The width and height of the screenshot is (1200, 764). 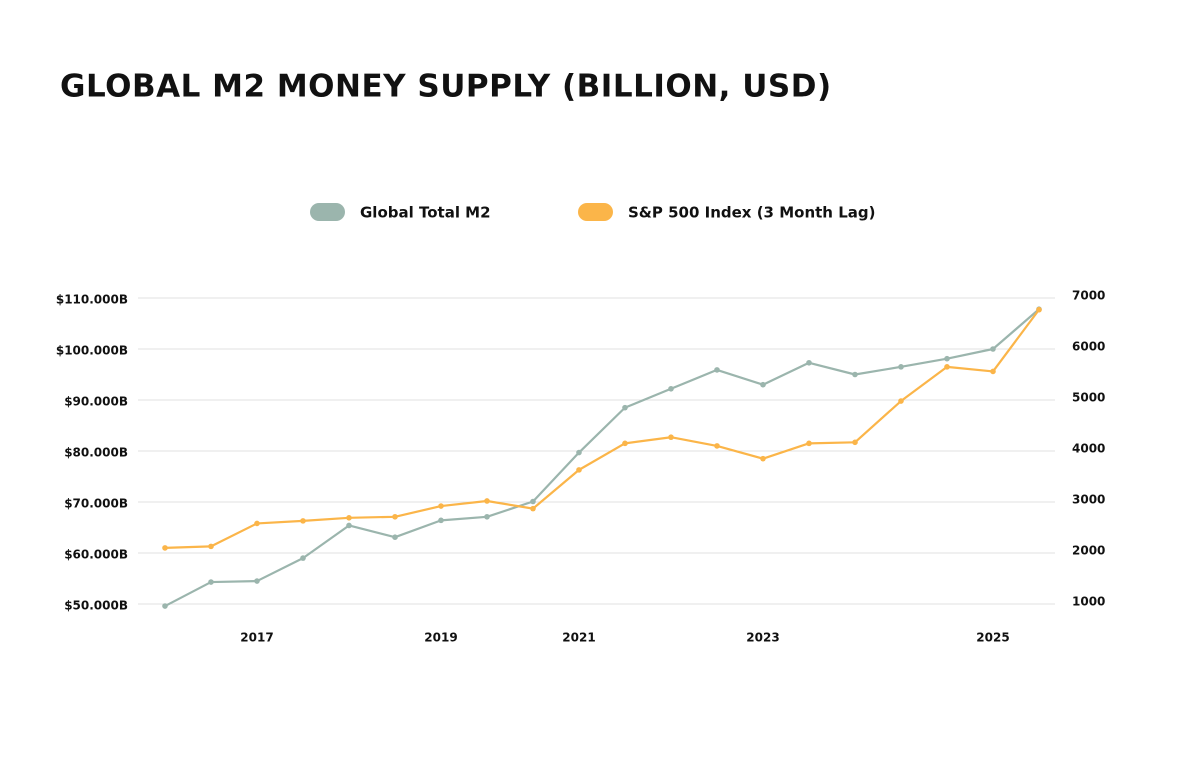 I want to click on x-tick-label: 2019, so click(x=440, y=638).